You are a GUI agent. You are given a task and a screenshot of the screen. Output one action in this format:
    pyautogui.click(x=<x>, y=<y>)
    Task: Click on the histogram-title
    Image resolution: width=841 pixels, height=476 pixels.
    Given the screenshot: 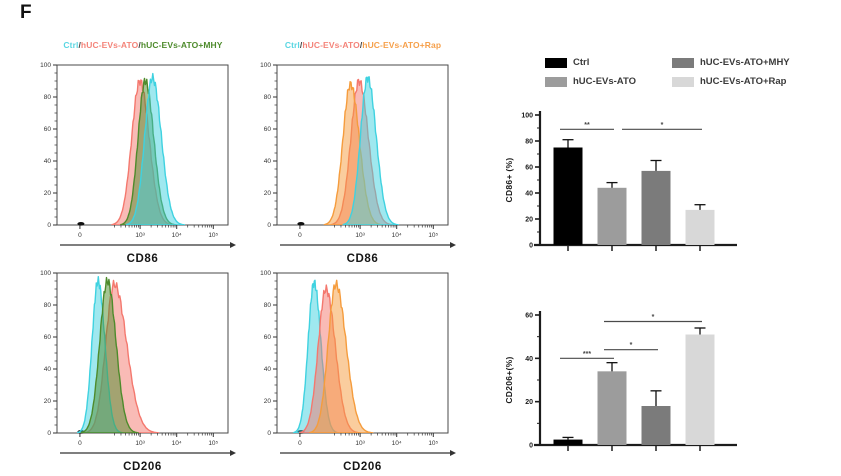 What is the action you would take?
    pyautogui.click(x=143, y=254)
    